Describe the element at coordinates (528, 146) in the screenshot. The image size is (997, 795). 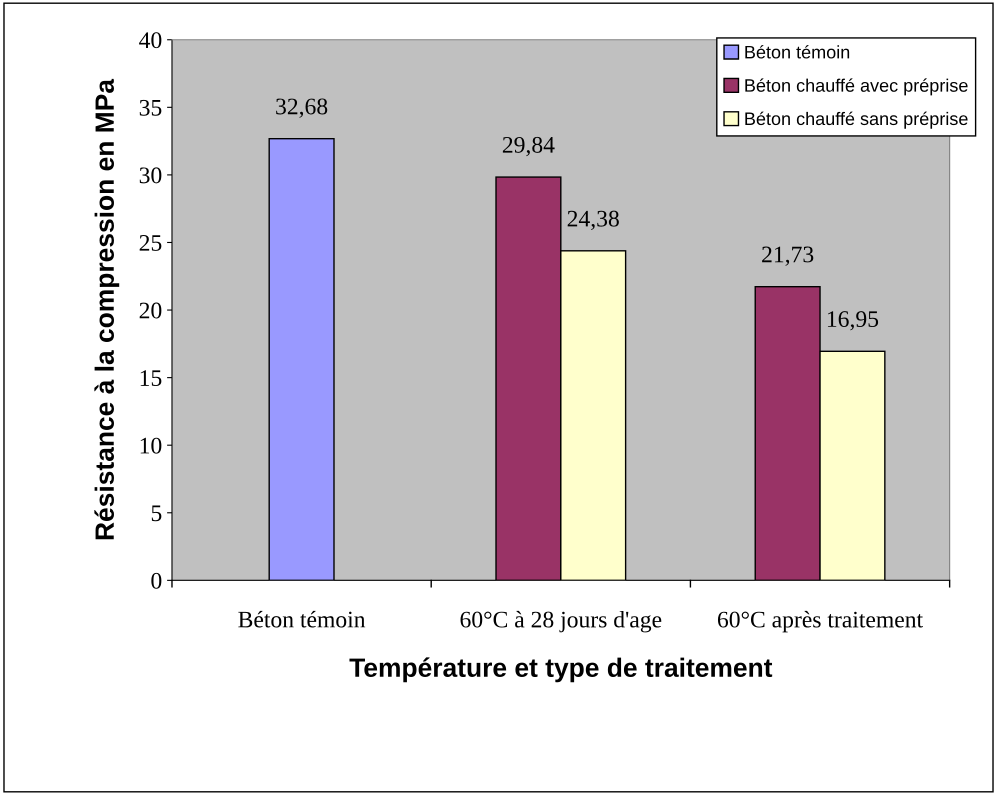
I see `data-label: 29,84` at that location.